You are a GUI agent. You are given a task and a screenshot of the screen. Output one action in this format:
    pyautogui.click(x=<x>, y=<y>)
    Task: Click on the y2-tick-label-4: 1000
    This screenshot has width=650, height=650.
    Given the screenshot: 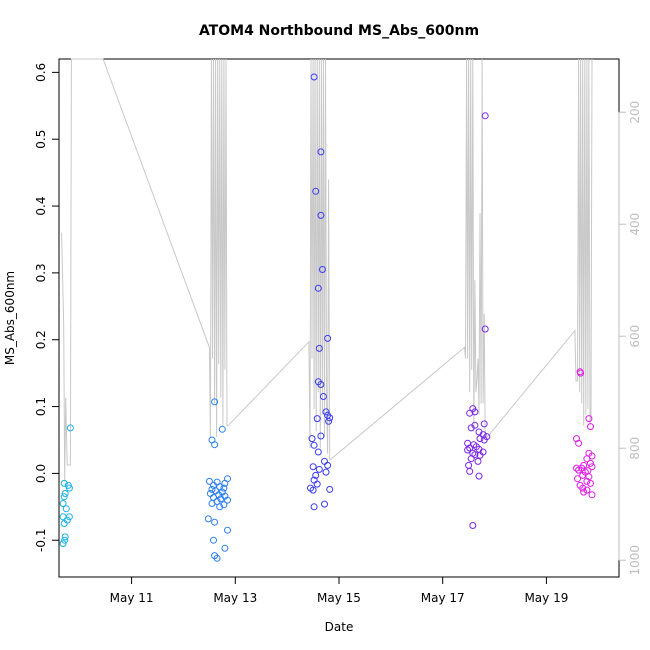 What is the action you would take?
    pyautogui.click(x=635, y=560)
    